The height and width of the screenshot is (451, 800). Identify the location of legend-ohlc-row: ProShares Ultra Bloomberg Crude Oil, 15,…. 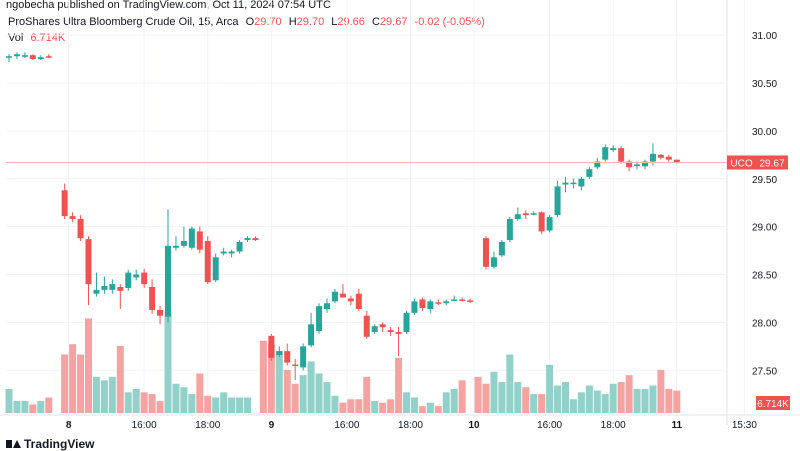
(246, 22).